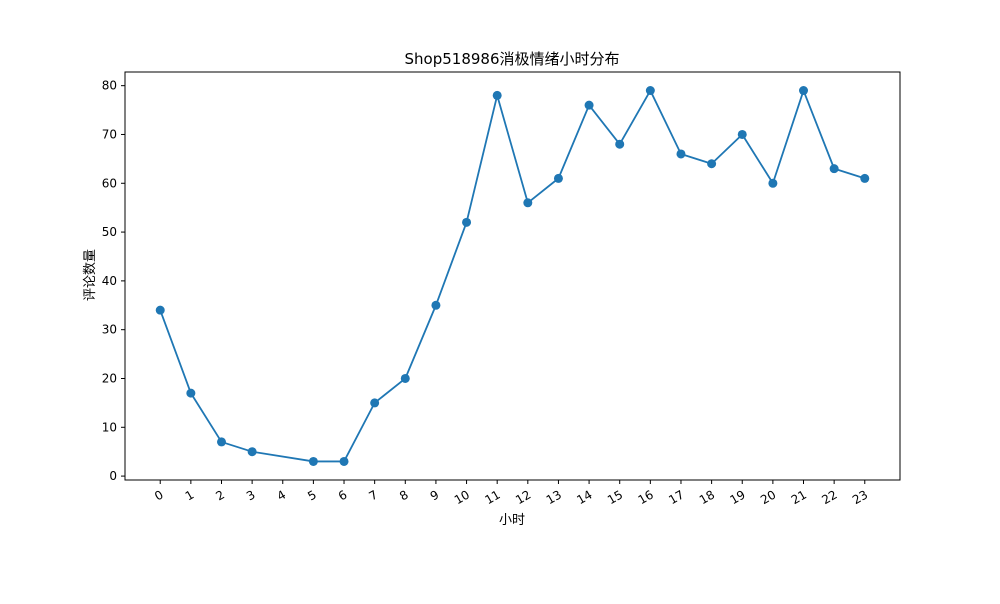 The image size is (1000, 604). Describe the element at coordinates (554, 497) in the screenshot. I see `x-tick-label: 13` at that location.